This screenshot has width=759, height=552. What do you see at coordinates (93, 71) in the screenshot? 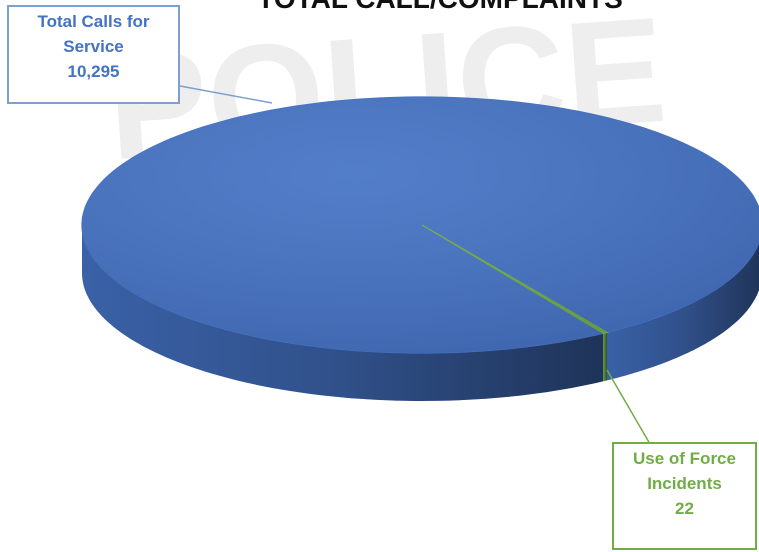
I see `value-label: 10,295` at bounding box center [93, 71].